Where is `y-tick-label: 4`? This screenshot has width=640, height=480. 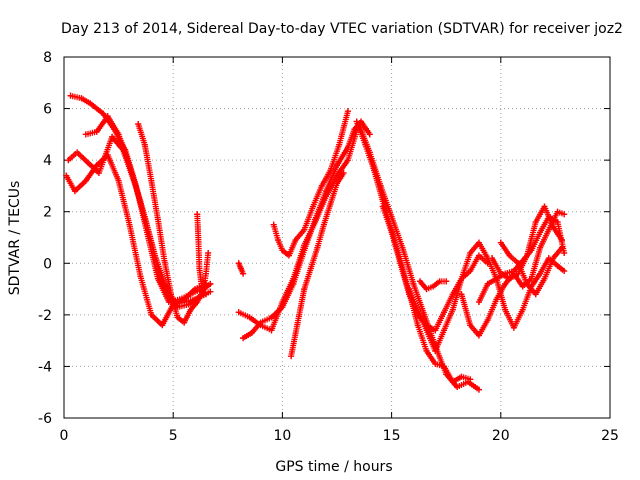
y-tick-label: 4 is located at coordinates (47, 161).